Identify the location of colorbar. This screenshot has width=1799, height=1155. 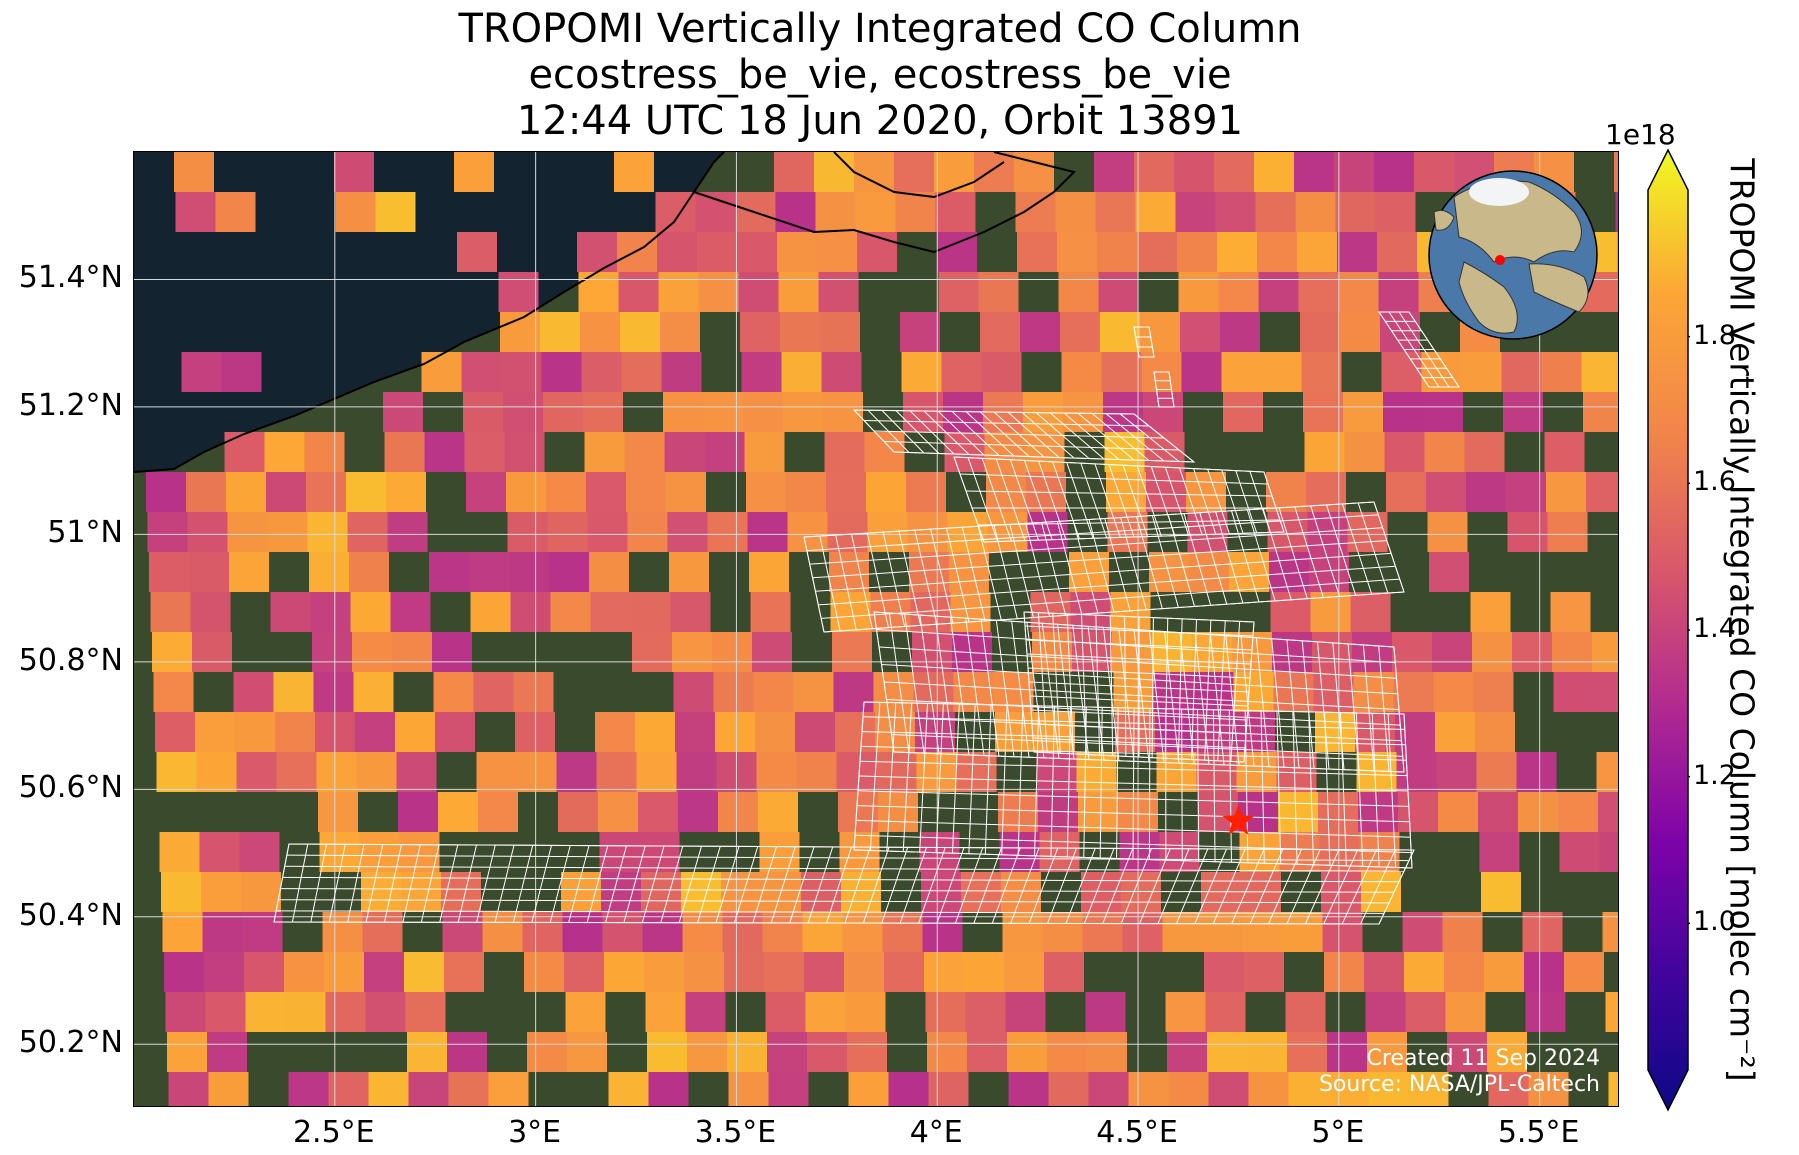
(1668, 630).